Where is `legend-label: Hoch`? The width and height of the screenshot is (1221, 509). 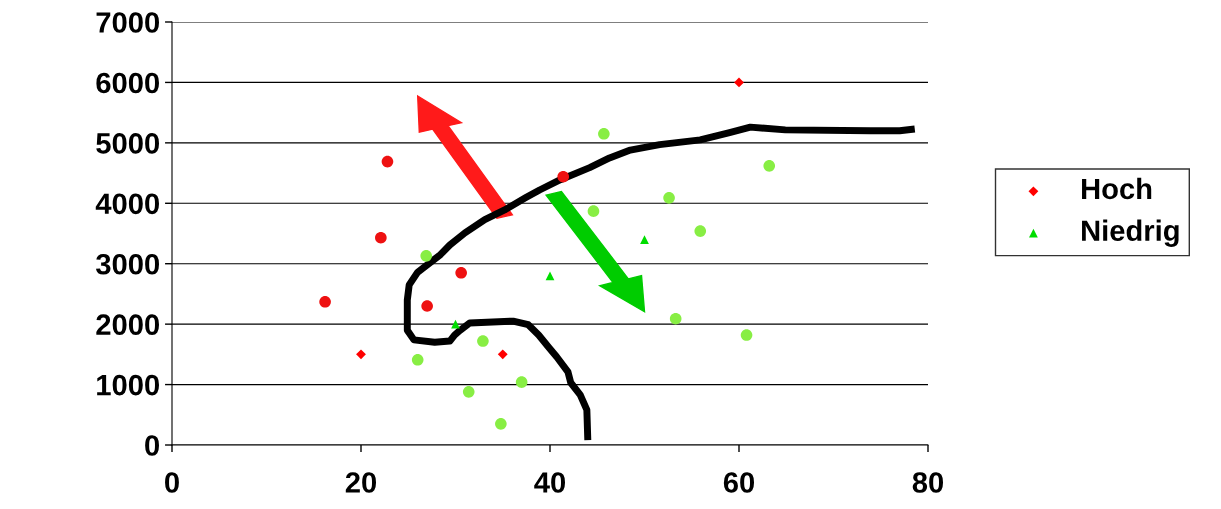
legend-label: Hoch is located at coordinates (1117, 188).